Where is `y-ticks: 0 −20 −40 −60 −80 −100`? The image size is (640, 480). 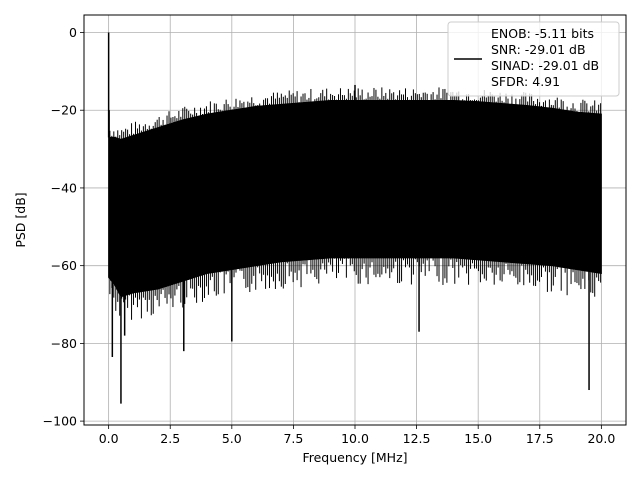 y-ticks: 0 −20 −40 −60 −80 −100 is located at coordinates (63, 227).